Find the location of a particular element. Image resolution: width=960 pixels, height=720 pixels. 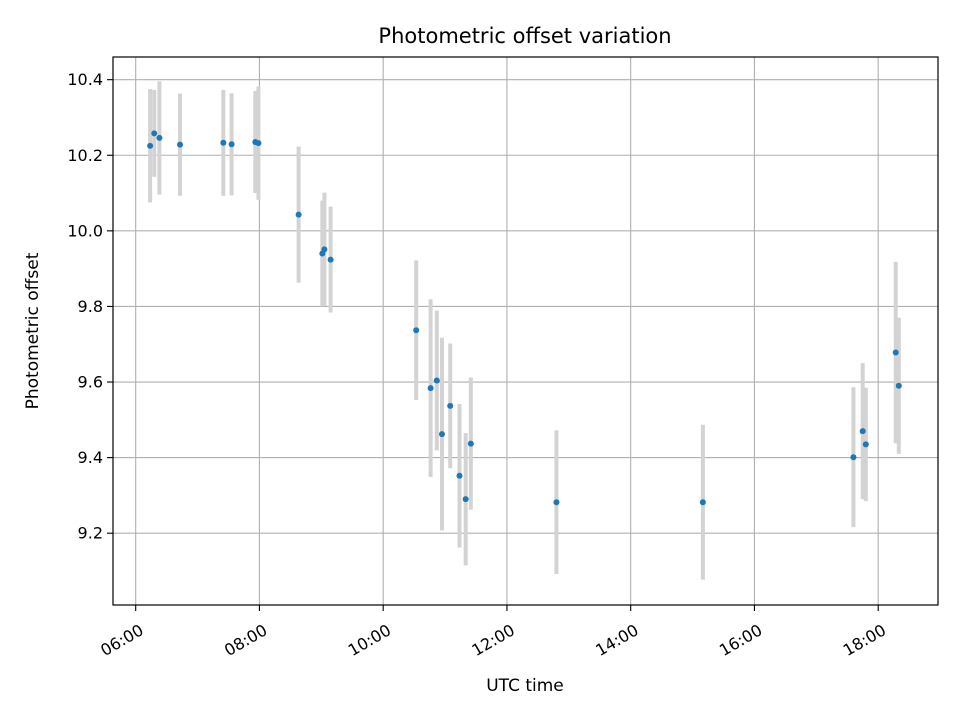

y-tick-label: 9.8 is located at coordinates (90, 306).